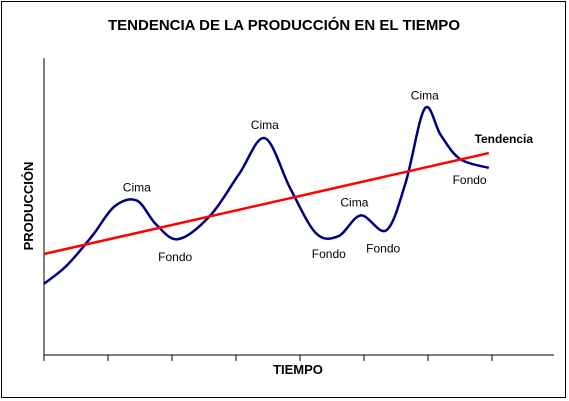  Describe the element at coordinates (28, 206) in the screenshot. I see `y-axis-label: PRODUCCIÓN` at that location.